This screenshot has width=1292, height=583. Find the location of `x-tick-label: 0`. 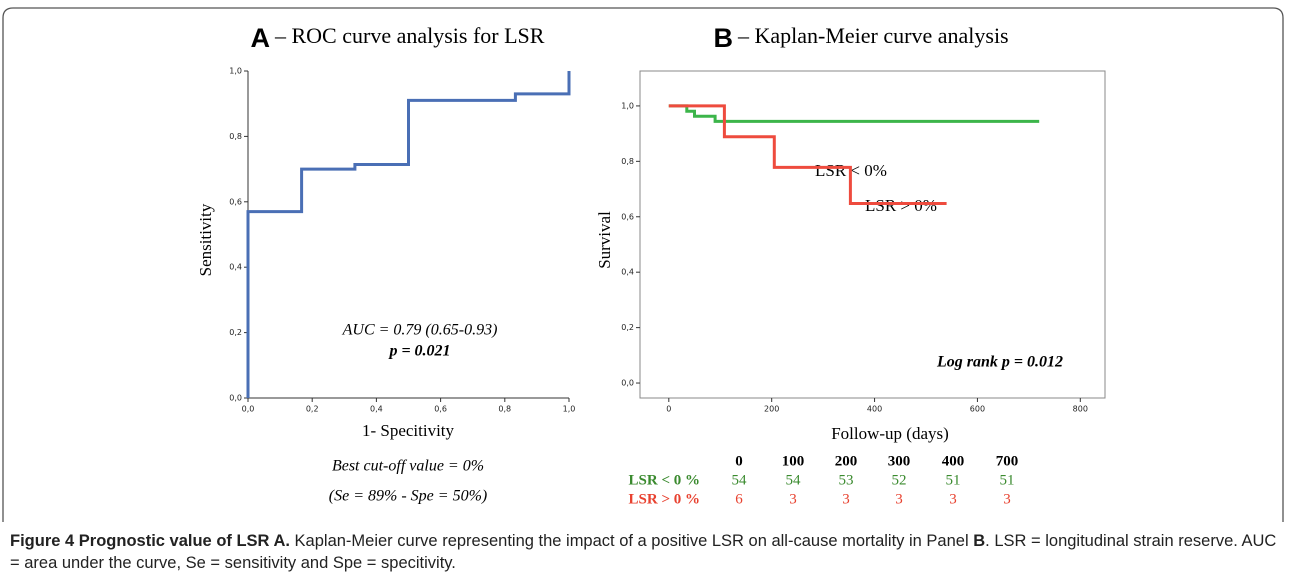

x-tick-label: 0 is located at coordinates (668, 409).